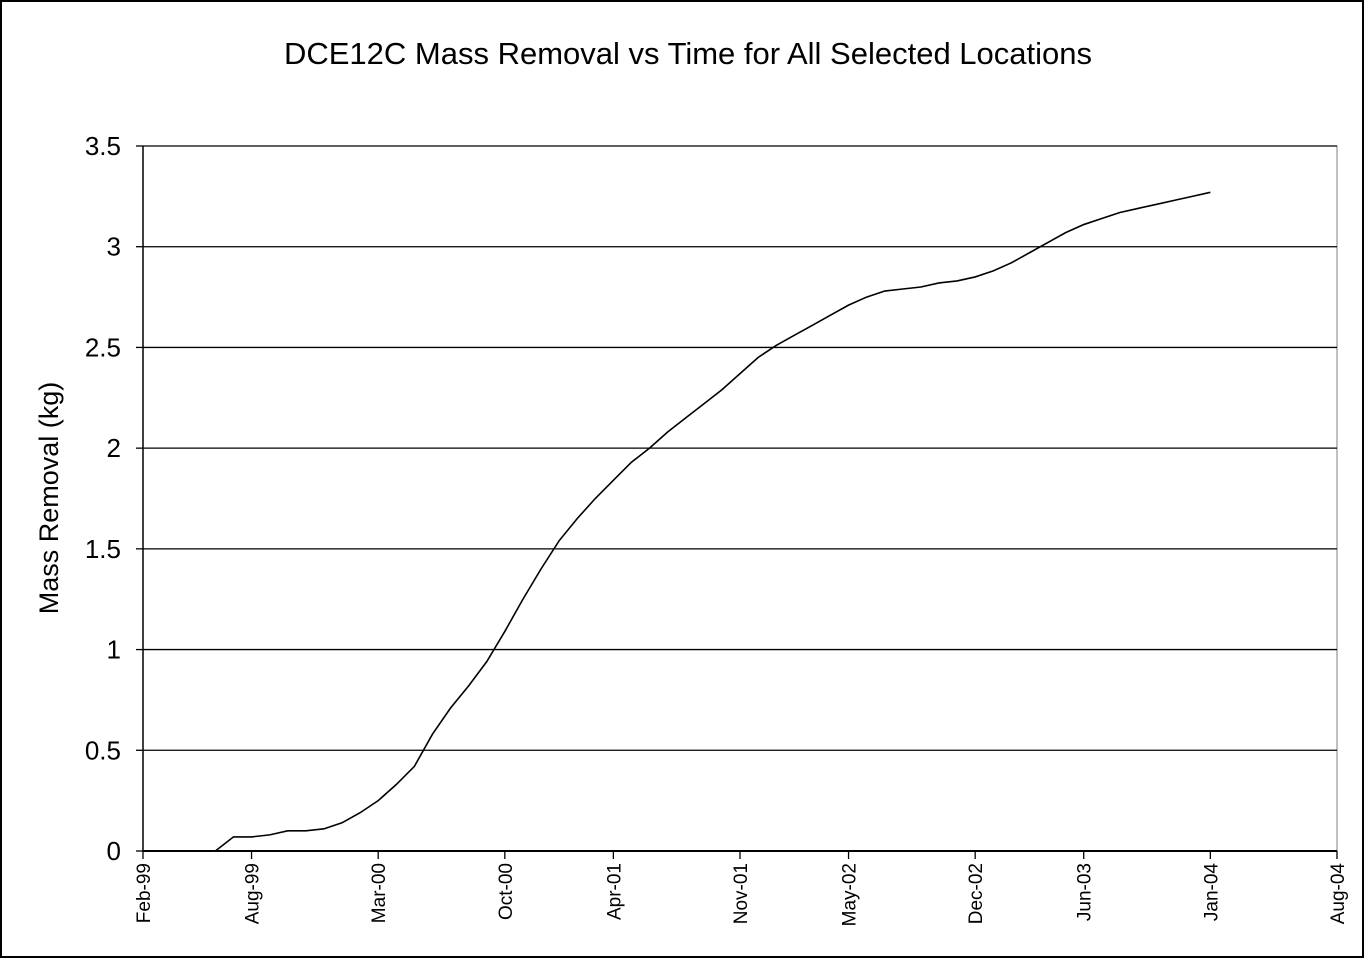  Describe the element at coordinates (379, 893) in the screenshot. I see `x-tick-label: Mar-00` at that location.